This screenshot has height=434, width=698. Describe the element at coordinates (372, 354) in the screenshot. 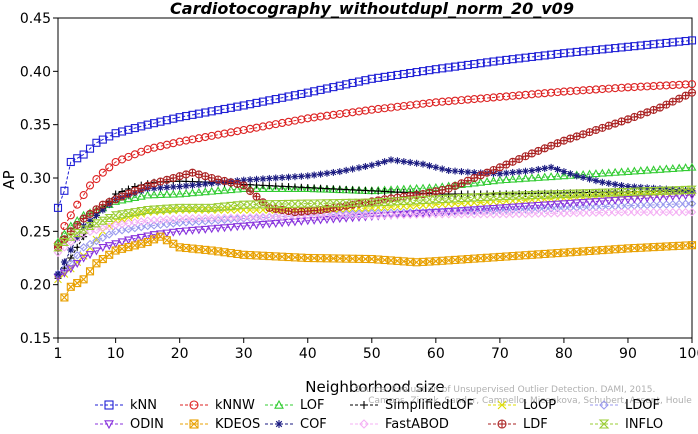

I see `x-tick-label: 50` at that location.